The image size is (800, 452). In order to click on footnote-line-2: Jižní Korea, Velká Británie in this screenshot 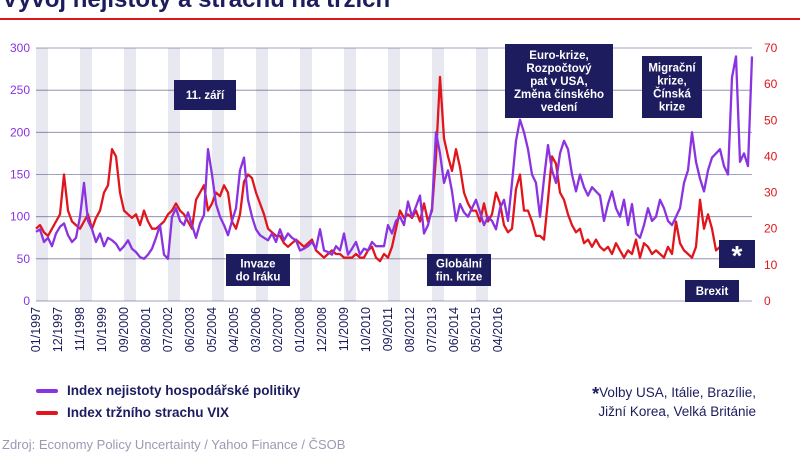, I will do `click(677, 411)`.